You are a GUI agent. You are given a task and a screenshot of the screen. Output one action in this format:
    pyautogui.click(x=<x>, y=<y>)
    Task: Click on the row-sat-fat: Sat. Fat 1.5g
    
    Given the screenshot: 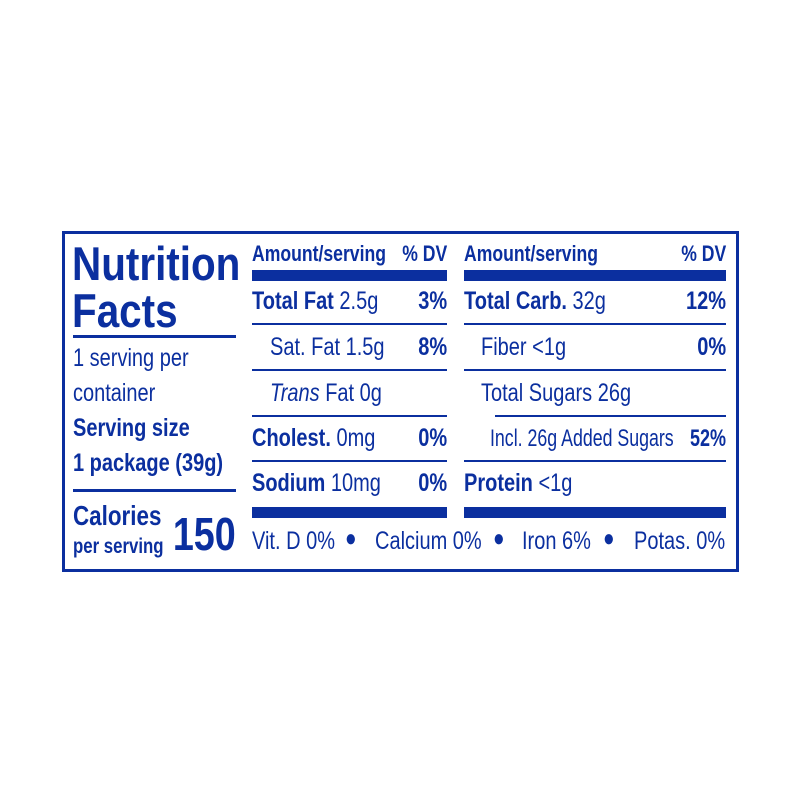 What is the action you would take?
    pyautogui.click(x=327, y=347)
    